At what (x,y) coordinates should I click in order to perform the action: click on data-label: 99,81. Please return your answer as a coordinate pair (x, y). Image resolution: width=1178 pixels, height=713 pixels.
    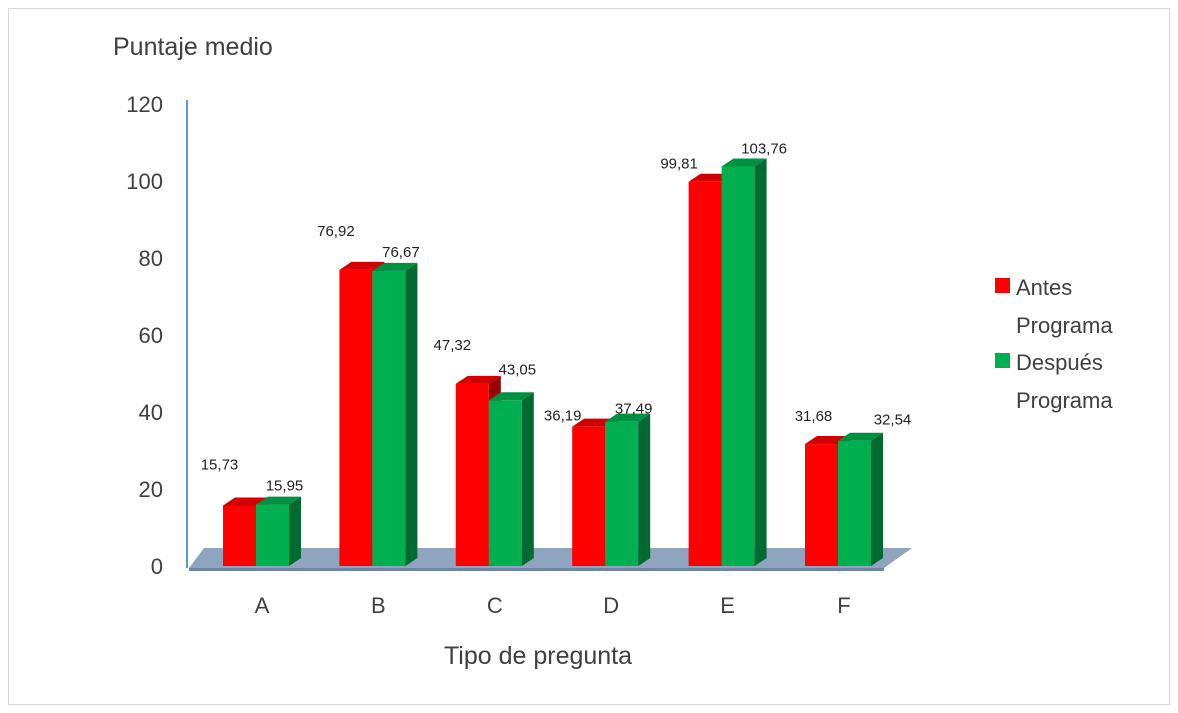
    Looking at the image, I should click on (679, 164).